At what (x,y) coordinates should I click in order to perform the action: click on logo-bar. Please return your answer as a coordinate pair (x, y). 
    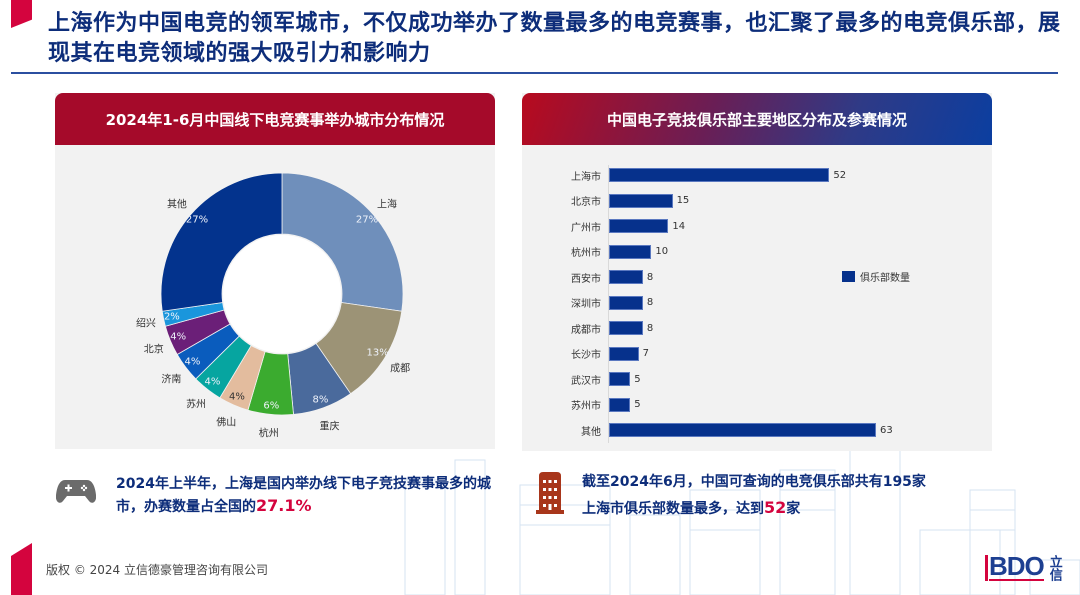
    Looking at the image, I should click on (986, 568).